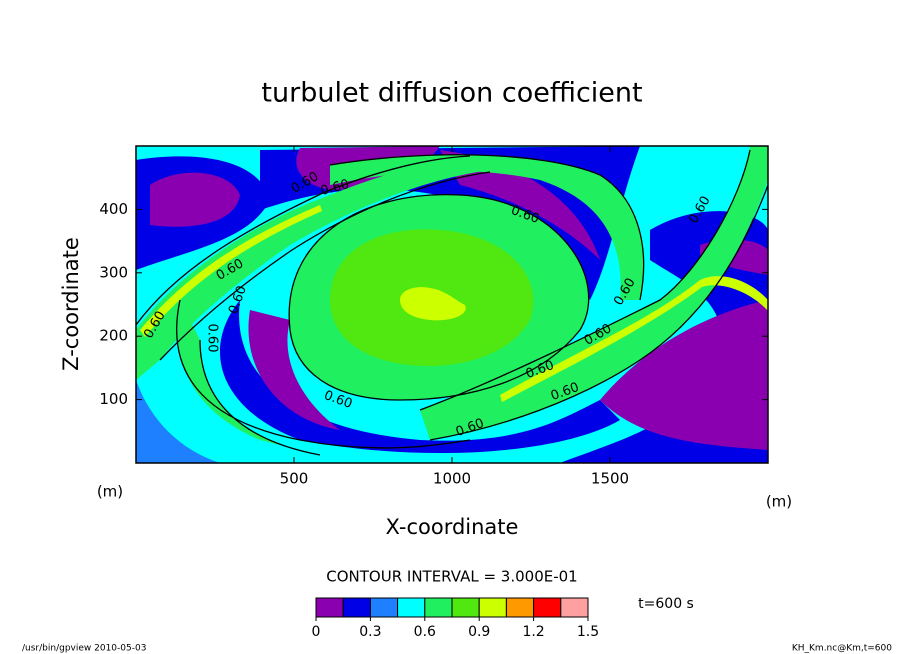 The width and height of the screenshot is (904, 654). I want to click on colorbar-tick-label: 0, so click(316, 632).